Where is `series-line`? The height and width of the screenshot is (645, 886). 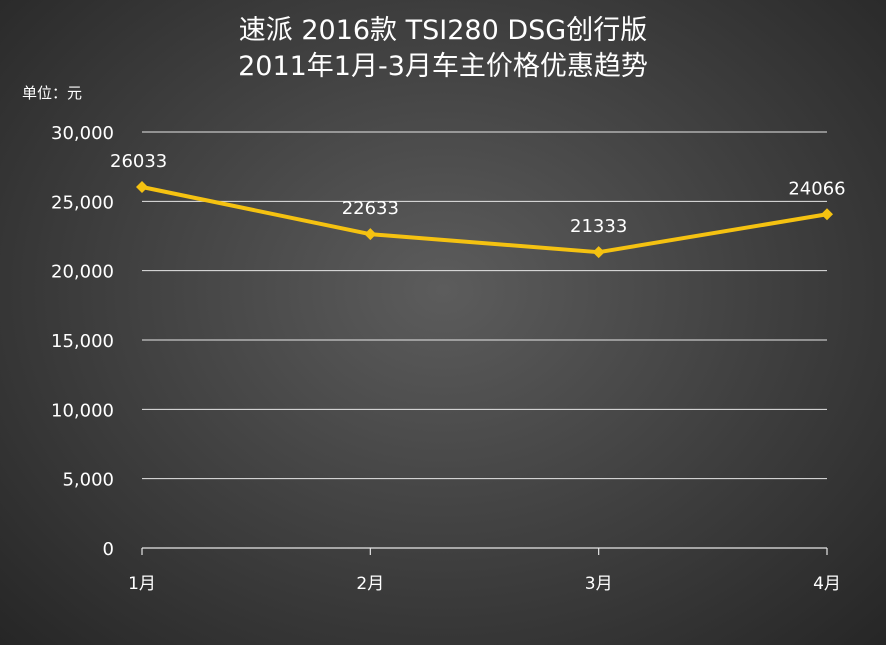 series-line is located at coordinates (484, 220).